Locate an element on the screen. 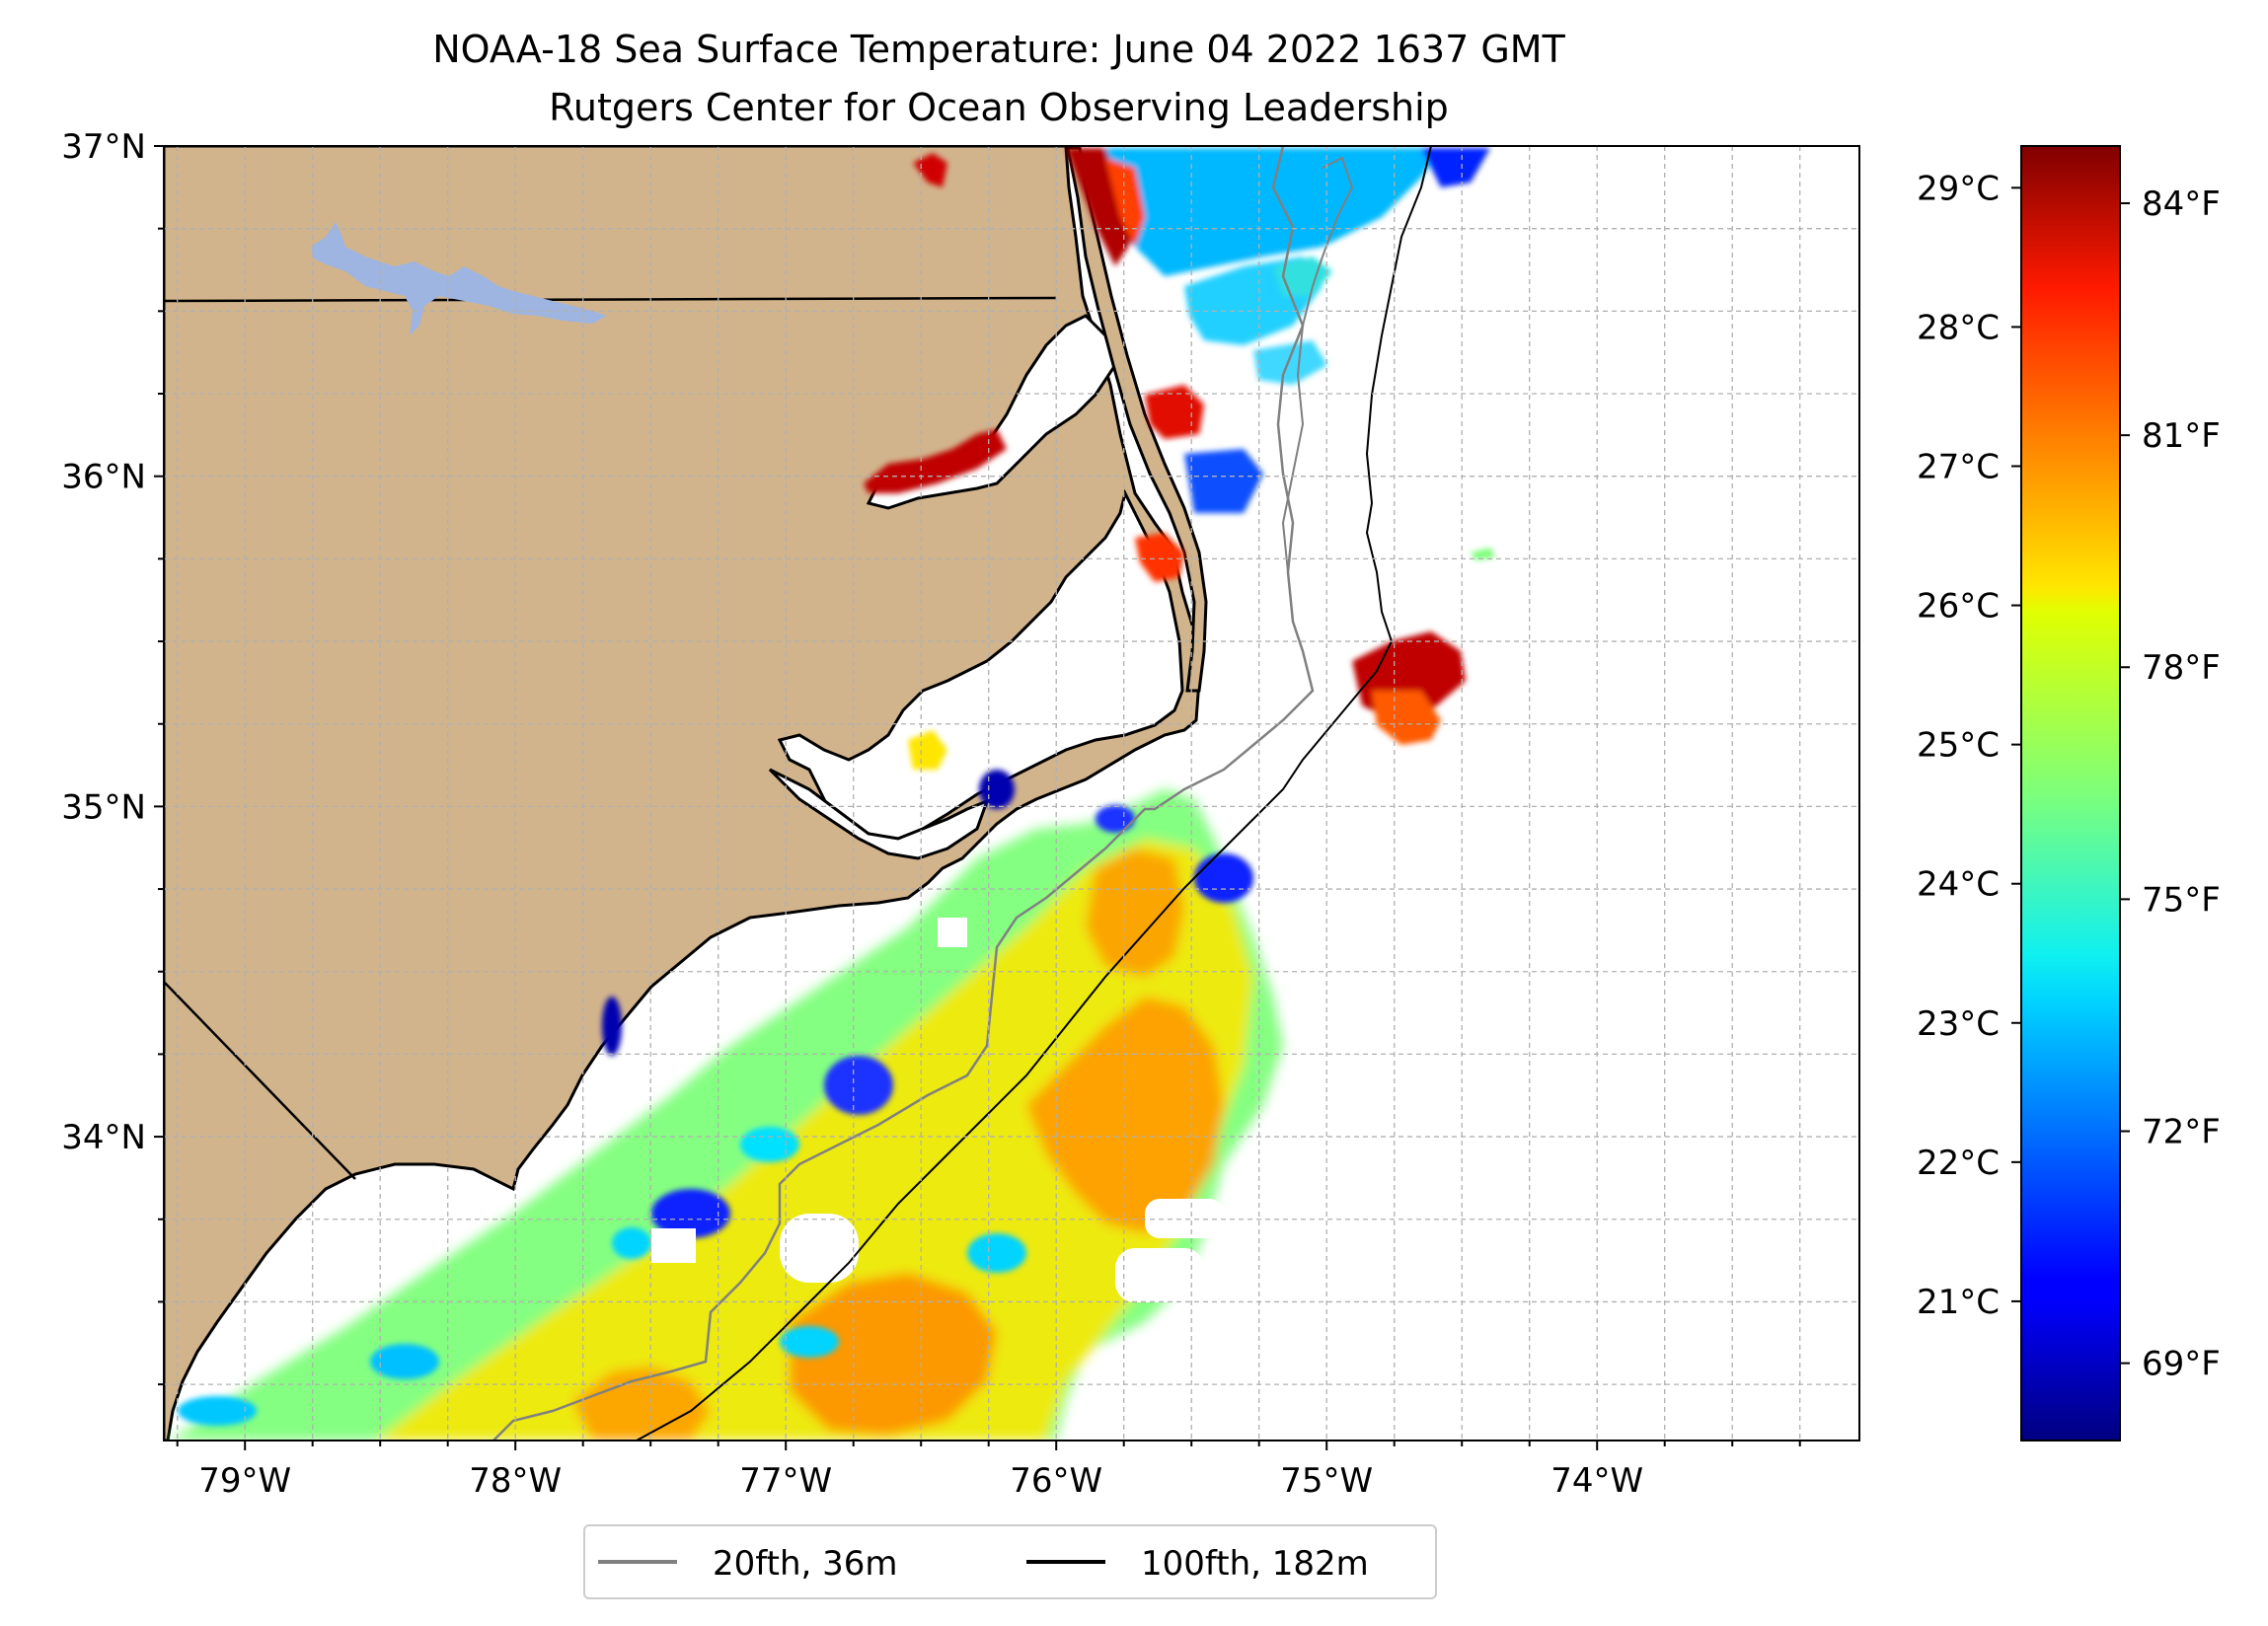 The width and height of the screenshot is (2268, 1626). lon-tick-label: 77°W is located at coordinates (785, 1481).